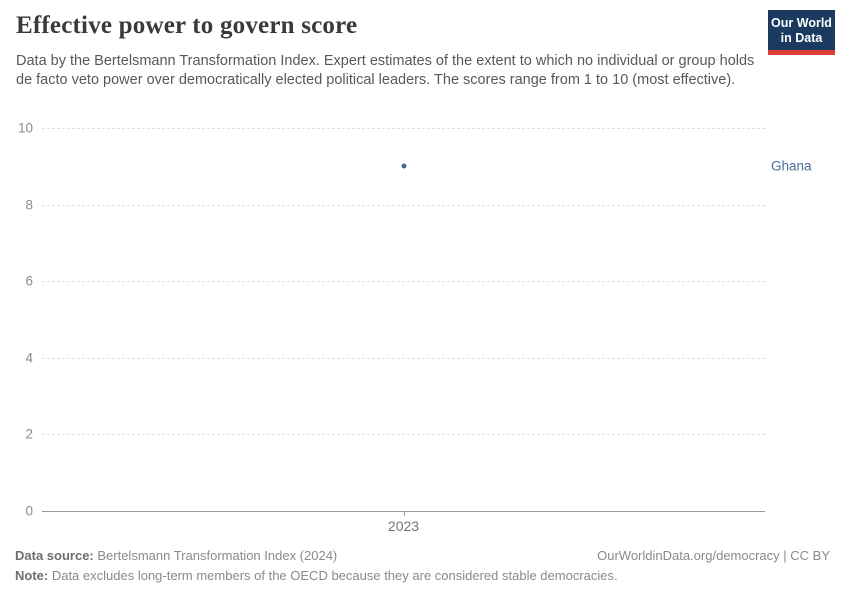  Describe the element at coordinates (54, 555) in the screenshot. I see `data-source-label: Data source:` at that location.